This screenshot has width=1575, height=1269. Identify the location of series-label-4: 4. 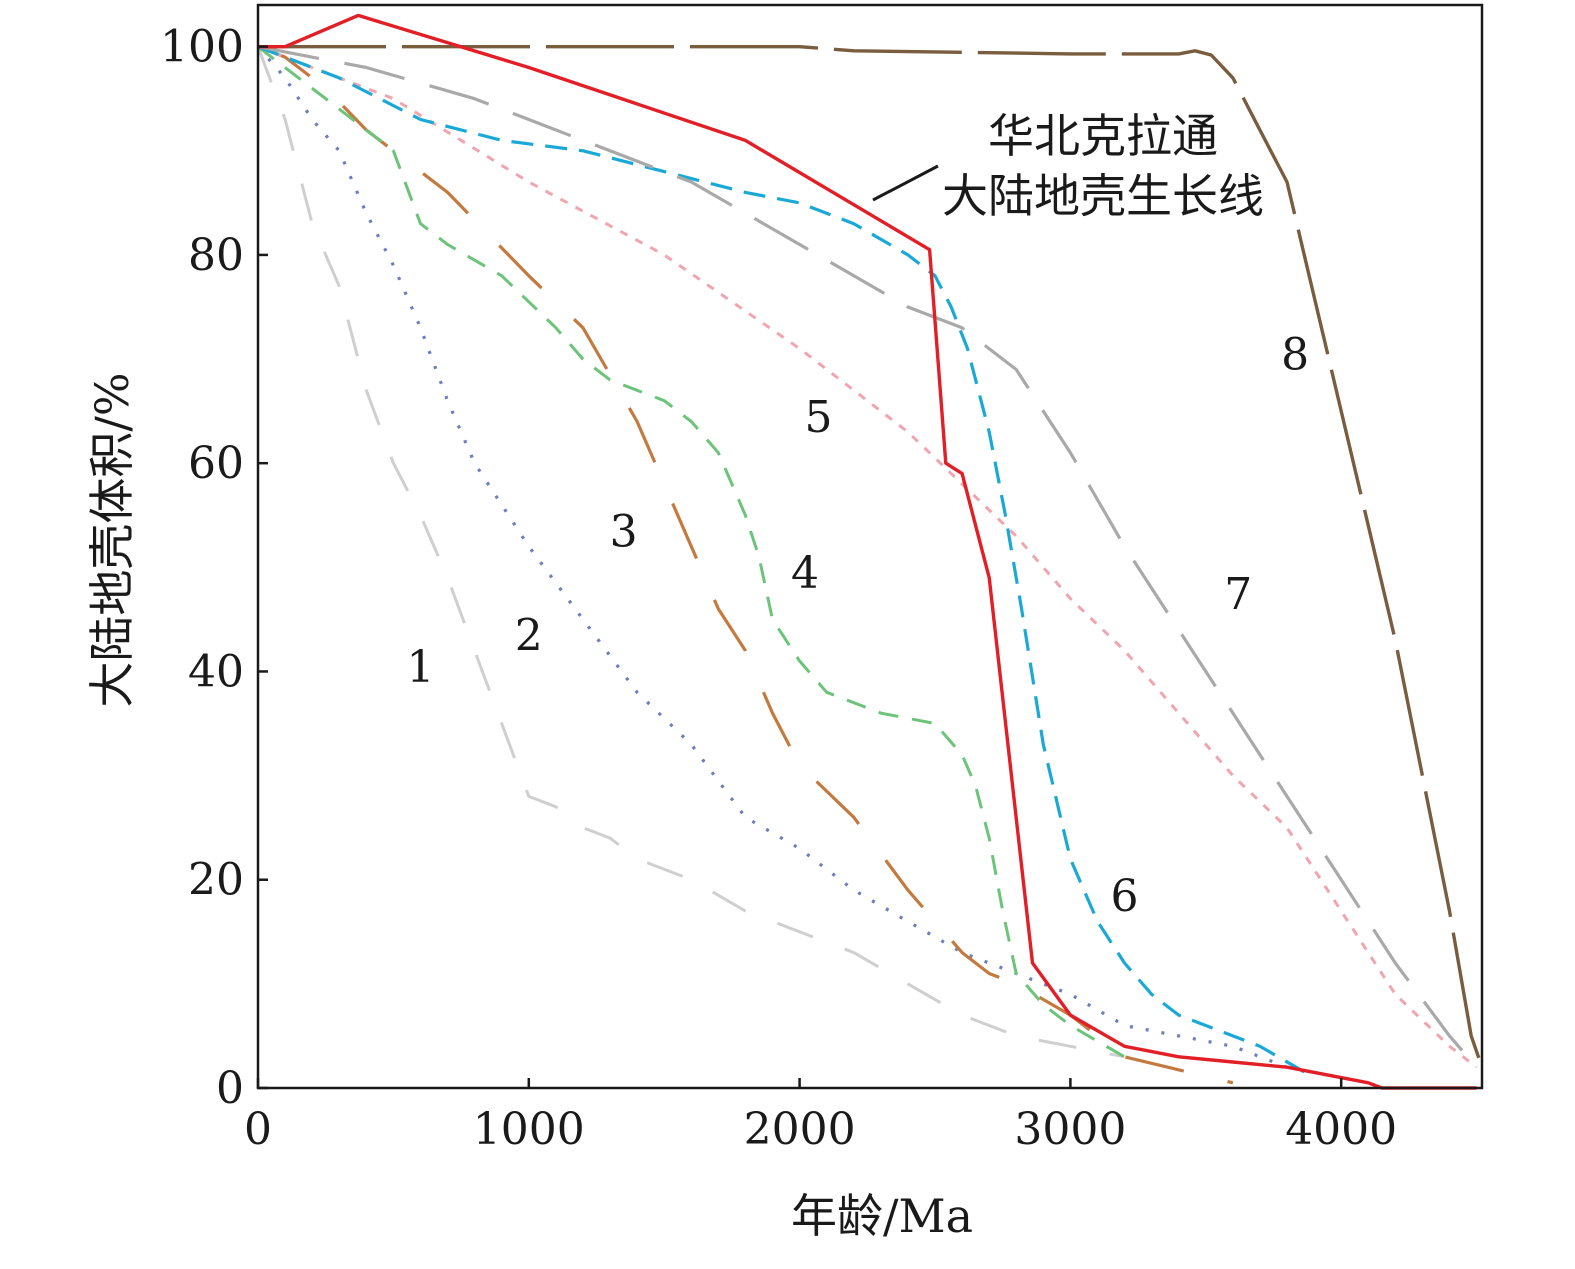
(805, 573).